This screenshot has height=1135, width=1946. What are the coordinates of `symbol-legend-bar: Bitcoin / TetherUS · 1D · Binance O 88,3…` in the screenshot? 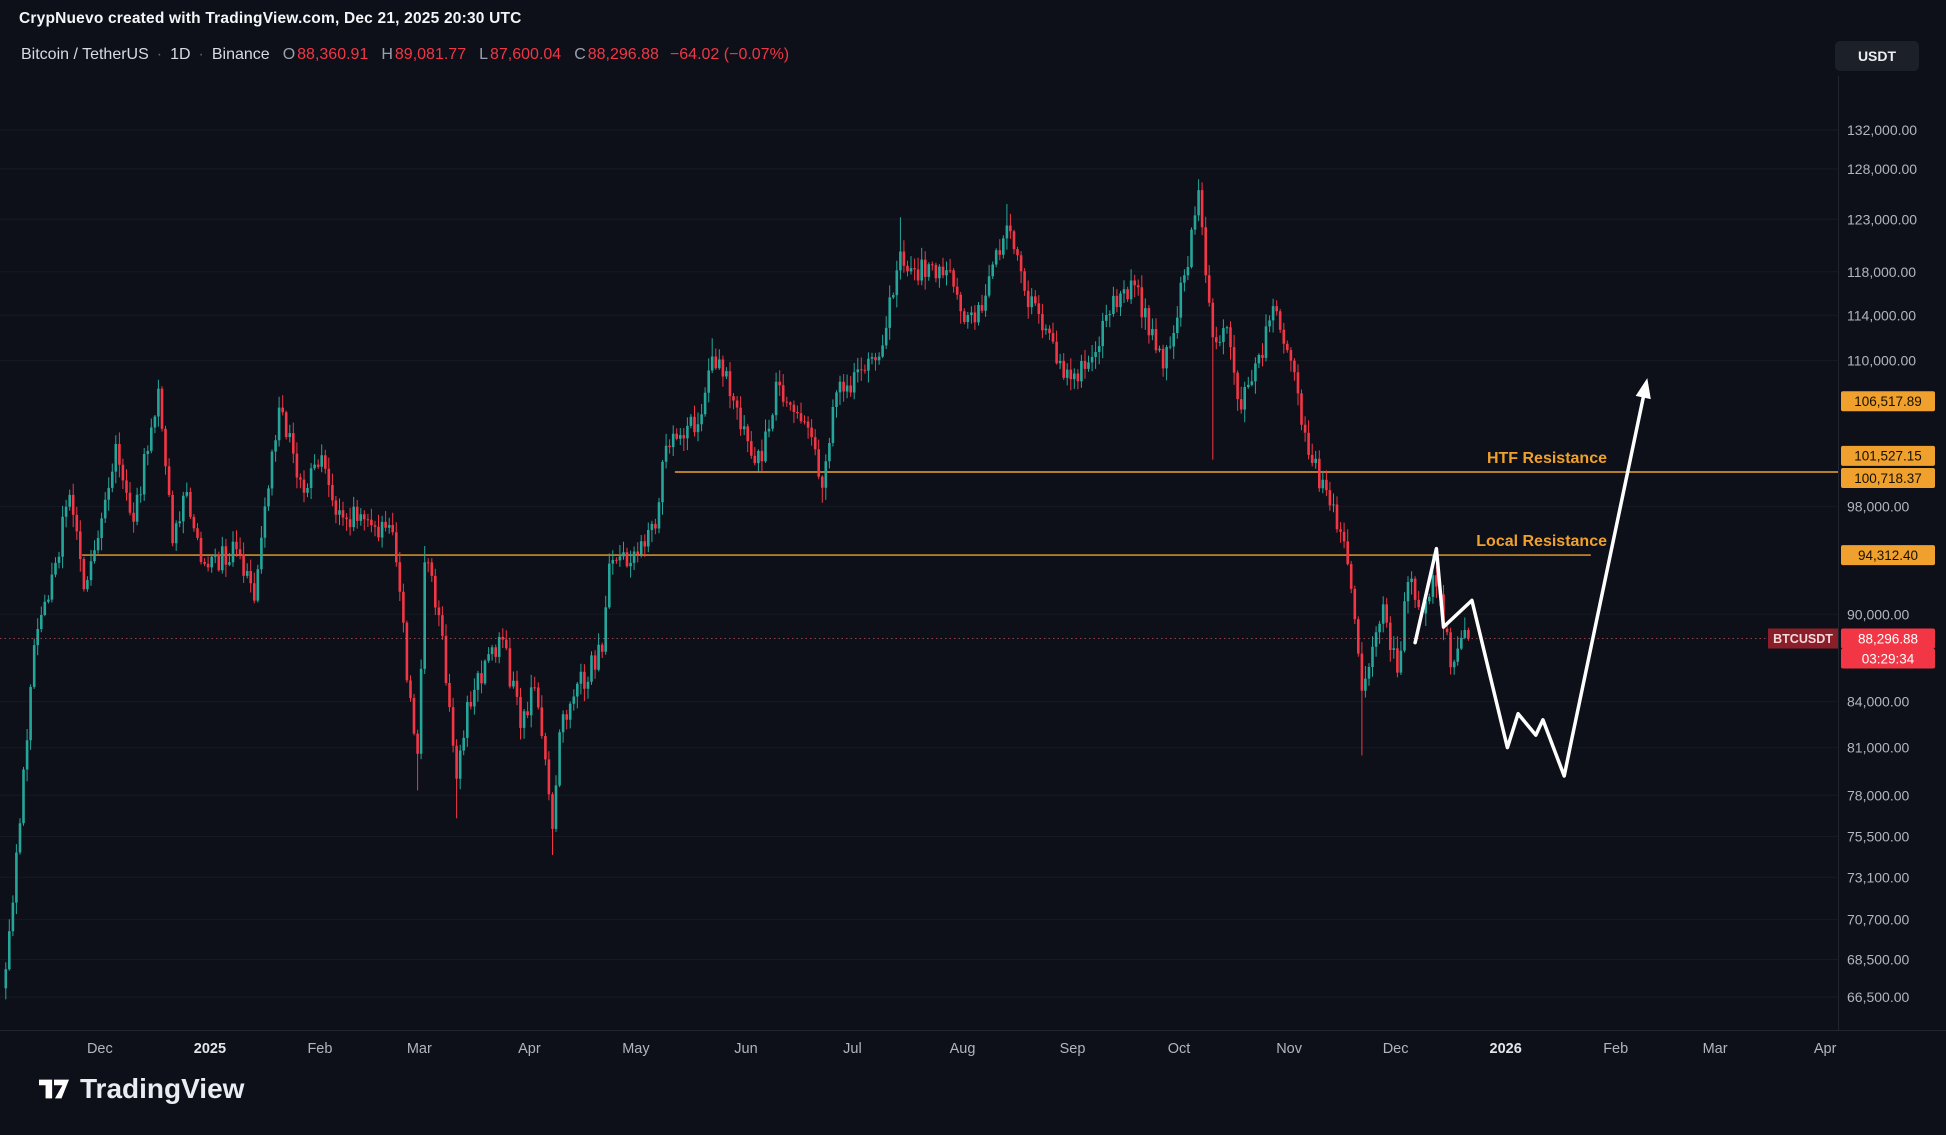 It's located at (973, 55).